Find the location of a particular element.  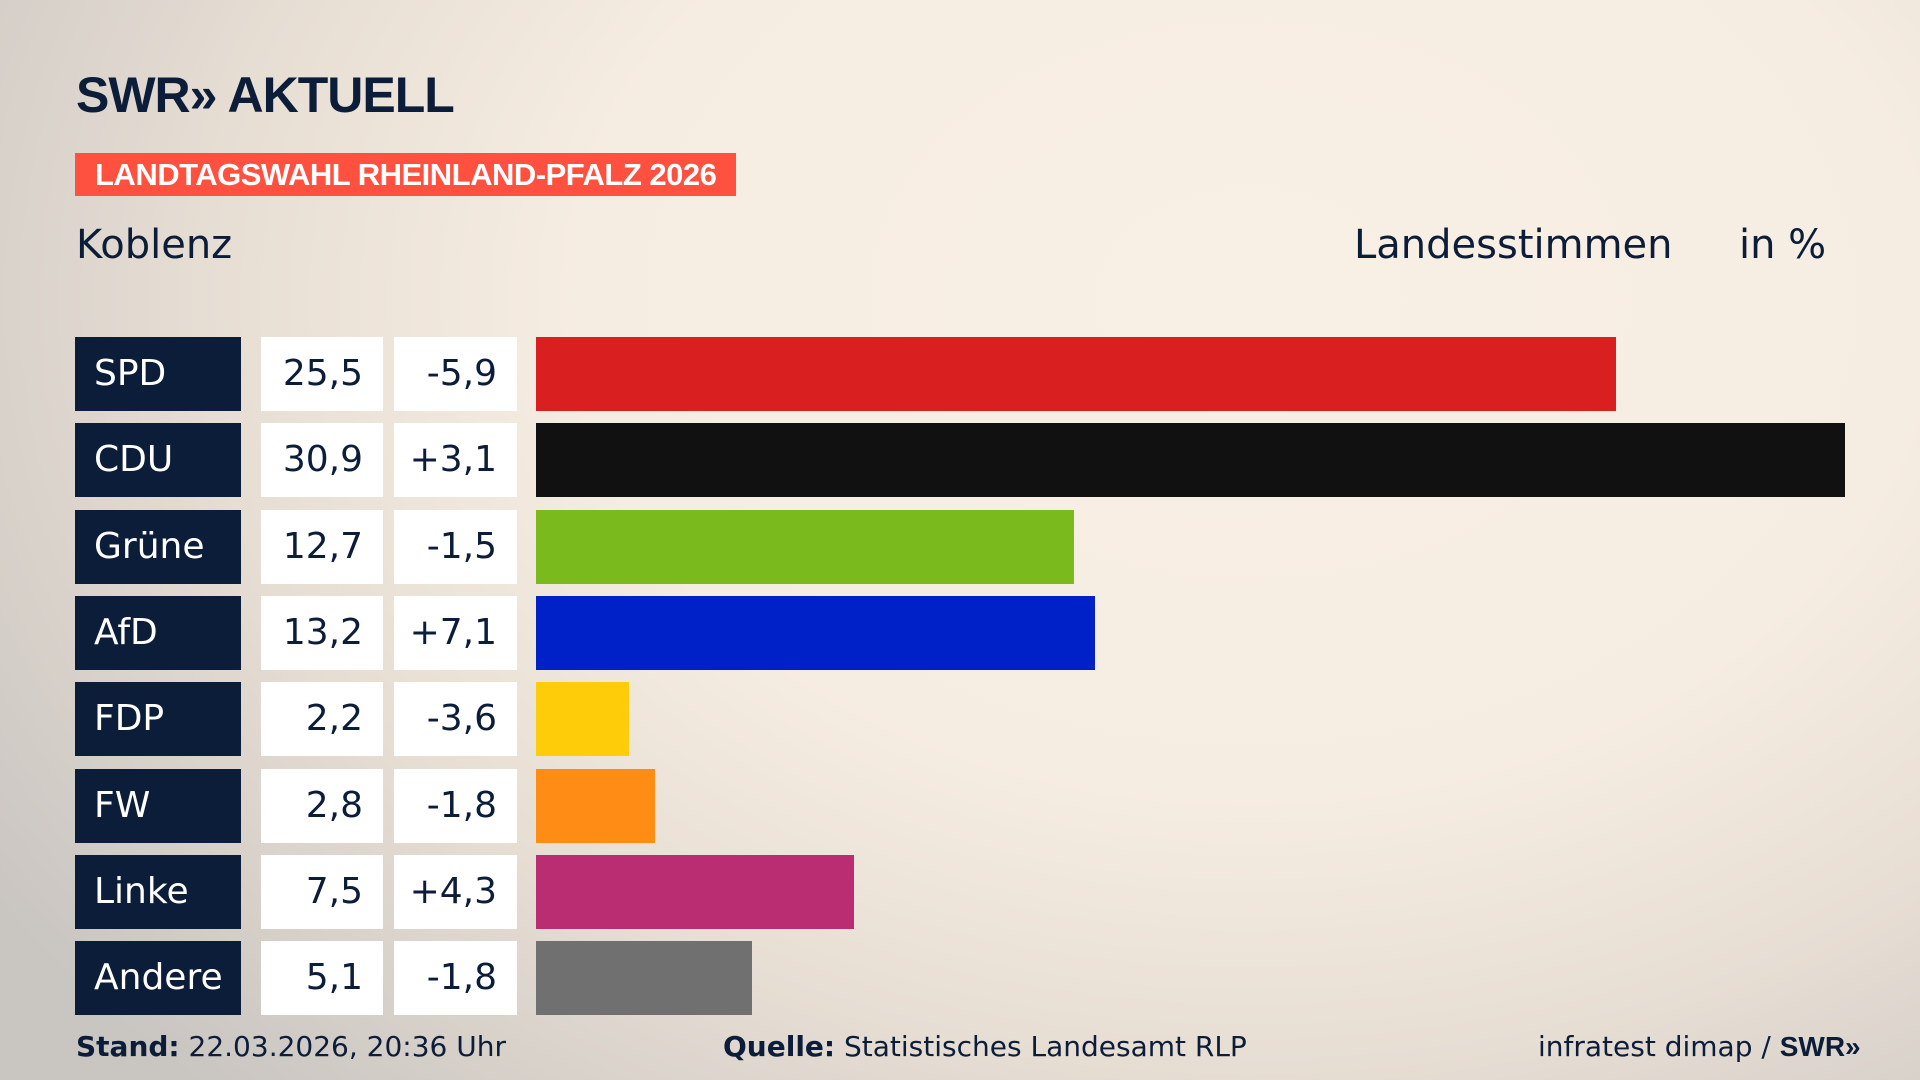

bar-andere is located at coordinates (644, 978).